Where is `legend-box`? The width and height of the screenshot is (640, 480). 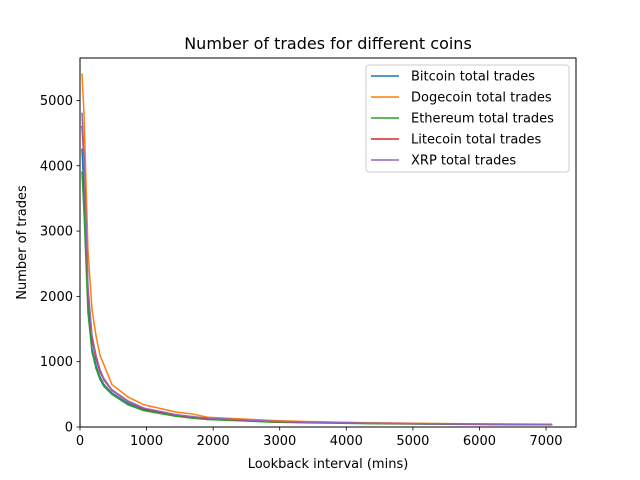
legend-box is located at coordinates (467, 118).